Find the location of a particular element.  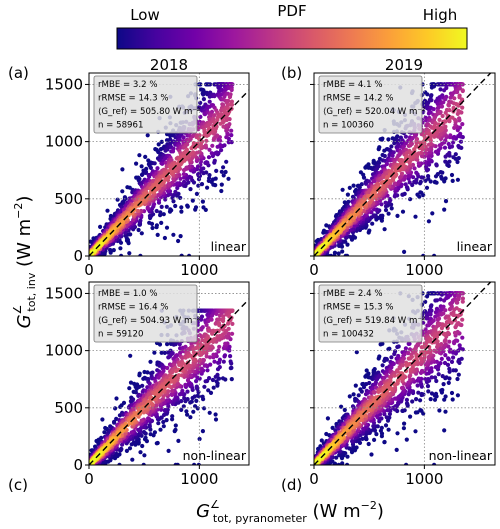

y-tick-label: 1500 is located at coordinates (64, 293).